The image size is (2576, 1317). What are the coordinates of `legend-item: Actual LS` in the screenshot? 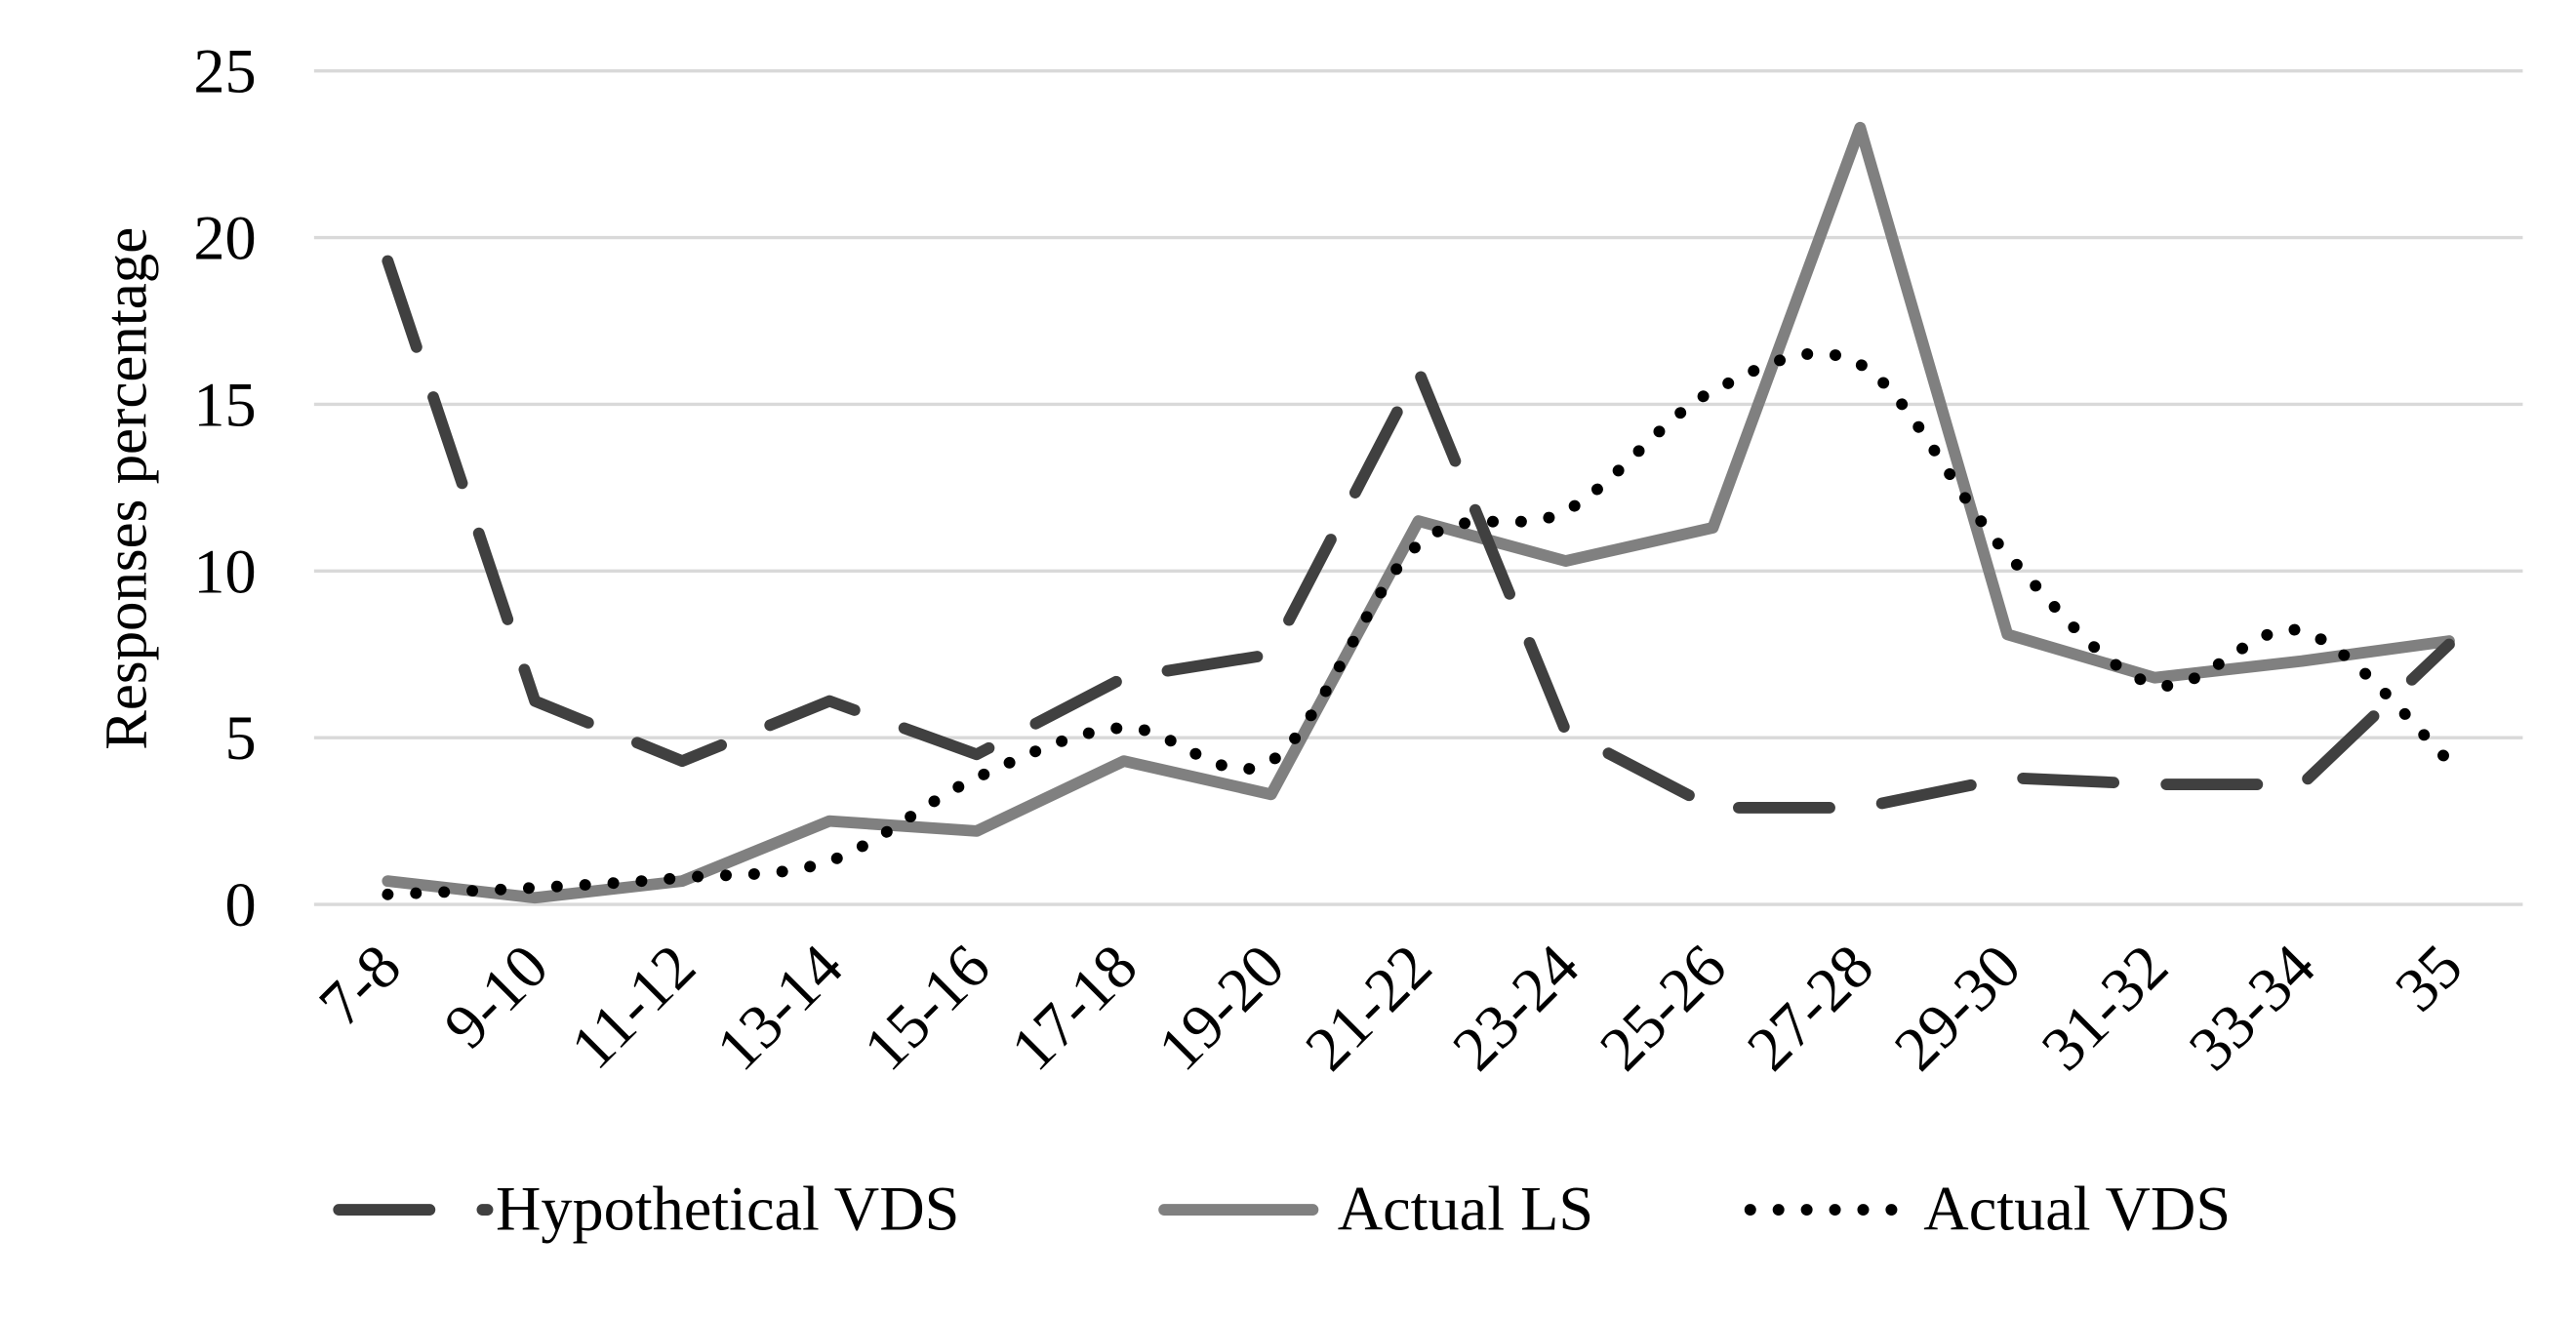 It's located at (1375, 1208).